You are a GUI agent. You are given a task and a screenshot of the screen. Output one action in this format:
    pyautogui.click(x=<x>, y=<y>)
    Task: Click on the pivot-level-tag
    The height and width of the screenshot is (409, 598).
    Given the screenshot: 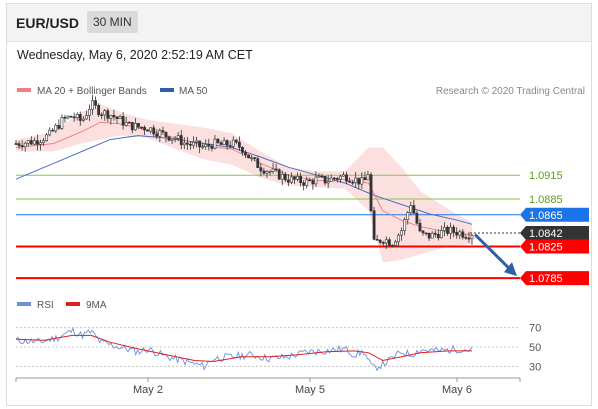 What is the action you would take?
    pyautogui.click(x=554, y=214)
    